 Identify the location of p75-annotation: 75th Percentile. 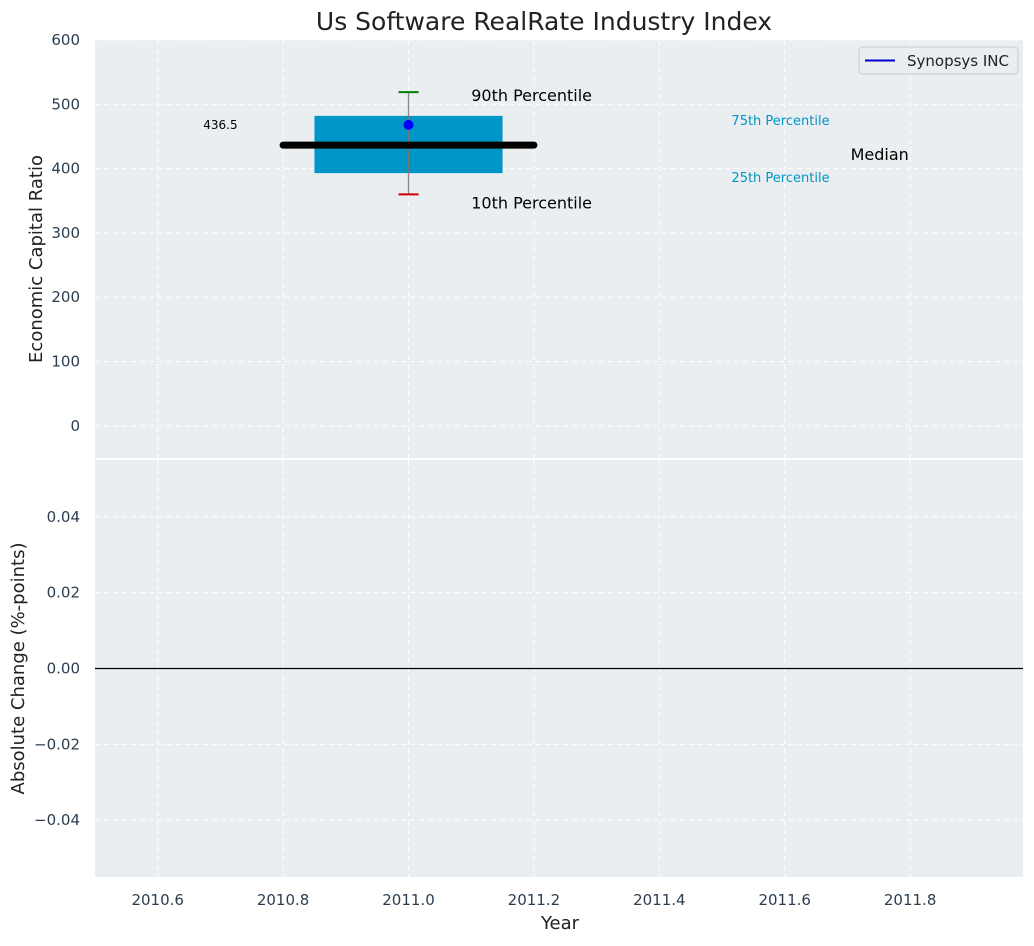
(780, 121).